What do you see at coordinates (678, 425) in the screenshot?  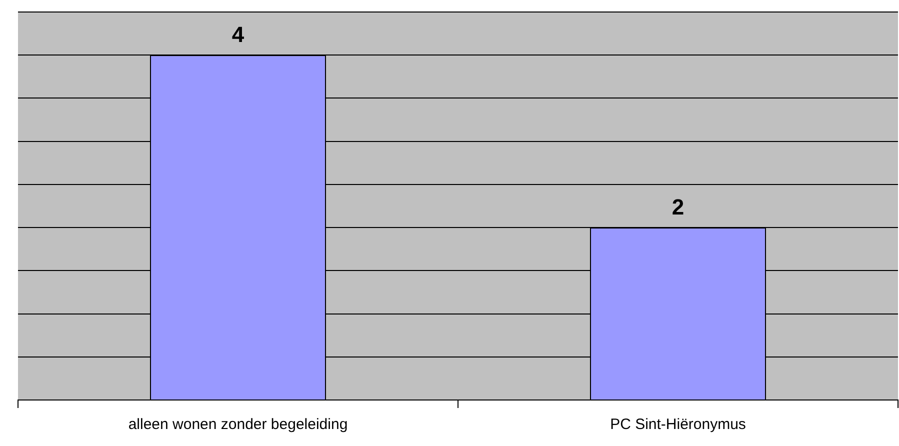 I see `x-tick-label: PC Sint-Hiëronymus` at bounding box center [678, 425].